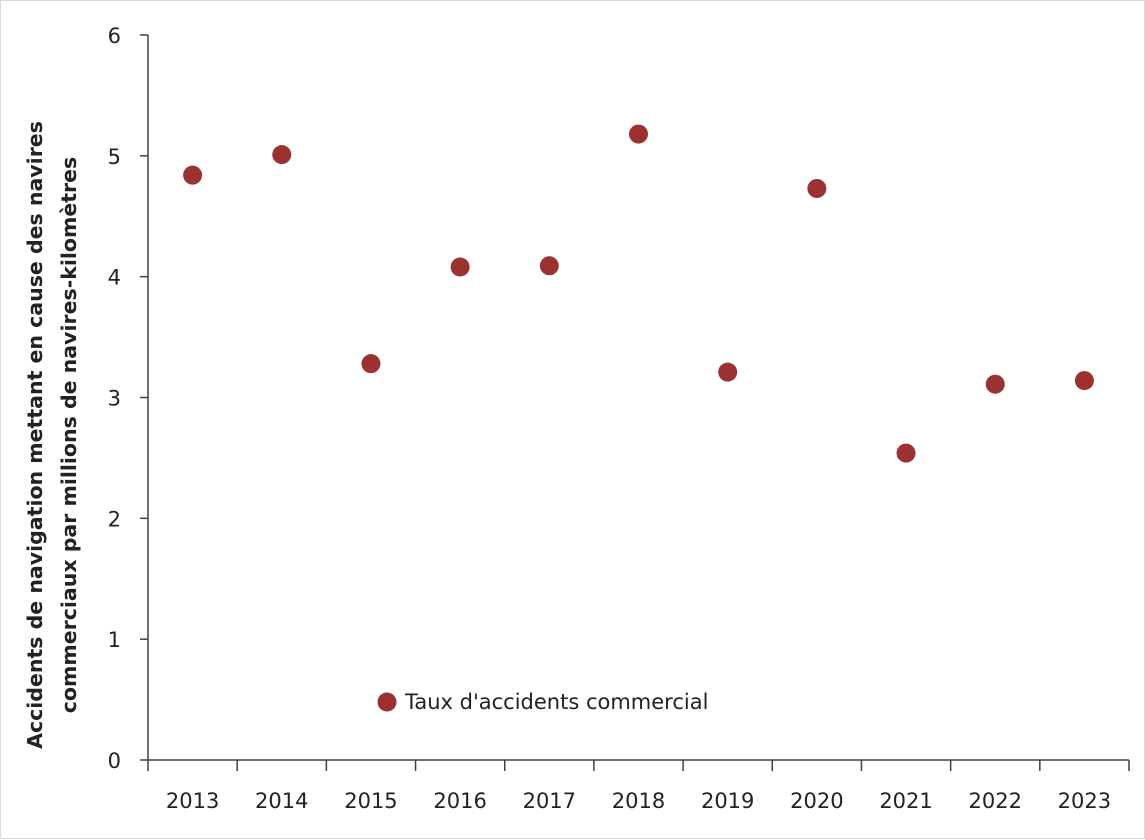 Image resolution: width=1145 pixels, height=840 pixels. Describe the element at coordinates (906, 453) in the screenshot. I see `data-point-2021` at that location.